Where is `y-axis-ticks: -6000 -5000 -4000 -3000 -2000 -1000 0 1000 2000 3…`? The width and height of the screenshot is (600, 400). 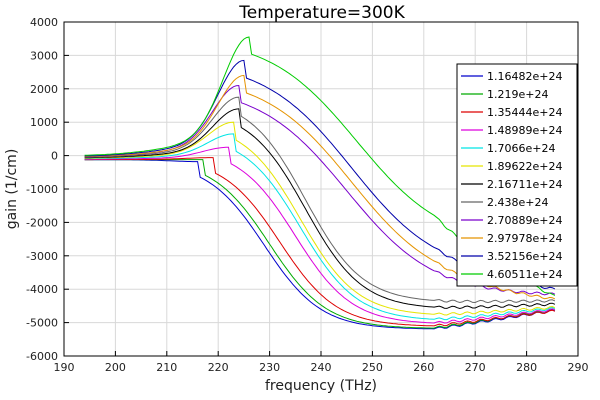
y-axis-ticks: -6000 -5000 -4000 -3000 -2000 -1000 0 1000 2000 3… is located at coordinates (47, 189).